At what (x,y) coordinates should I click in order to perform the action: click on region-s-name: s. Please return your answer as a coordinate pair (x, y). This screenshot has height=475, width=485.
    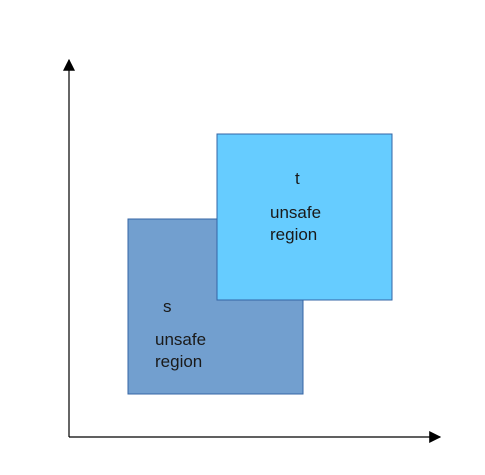
    Looking at the image, I should click on (167, 306).